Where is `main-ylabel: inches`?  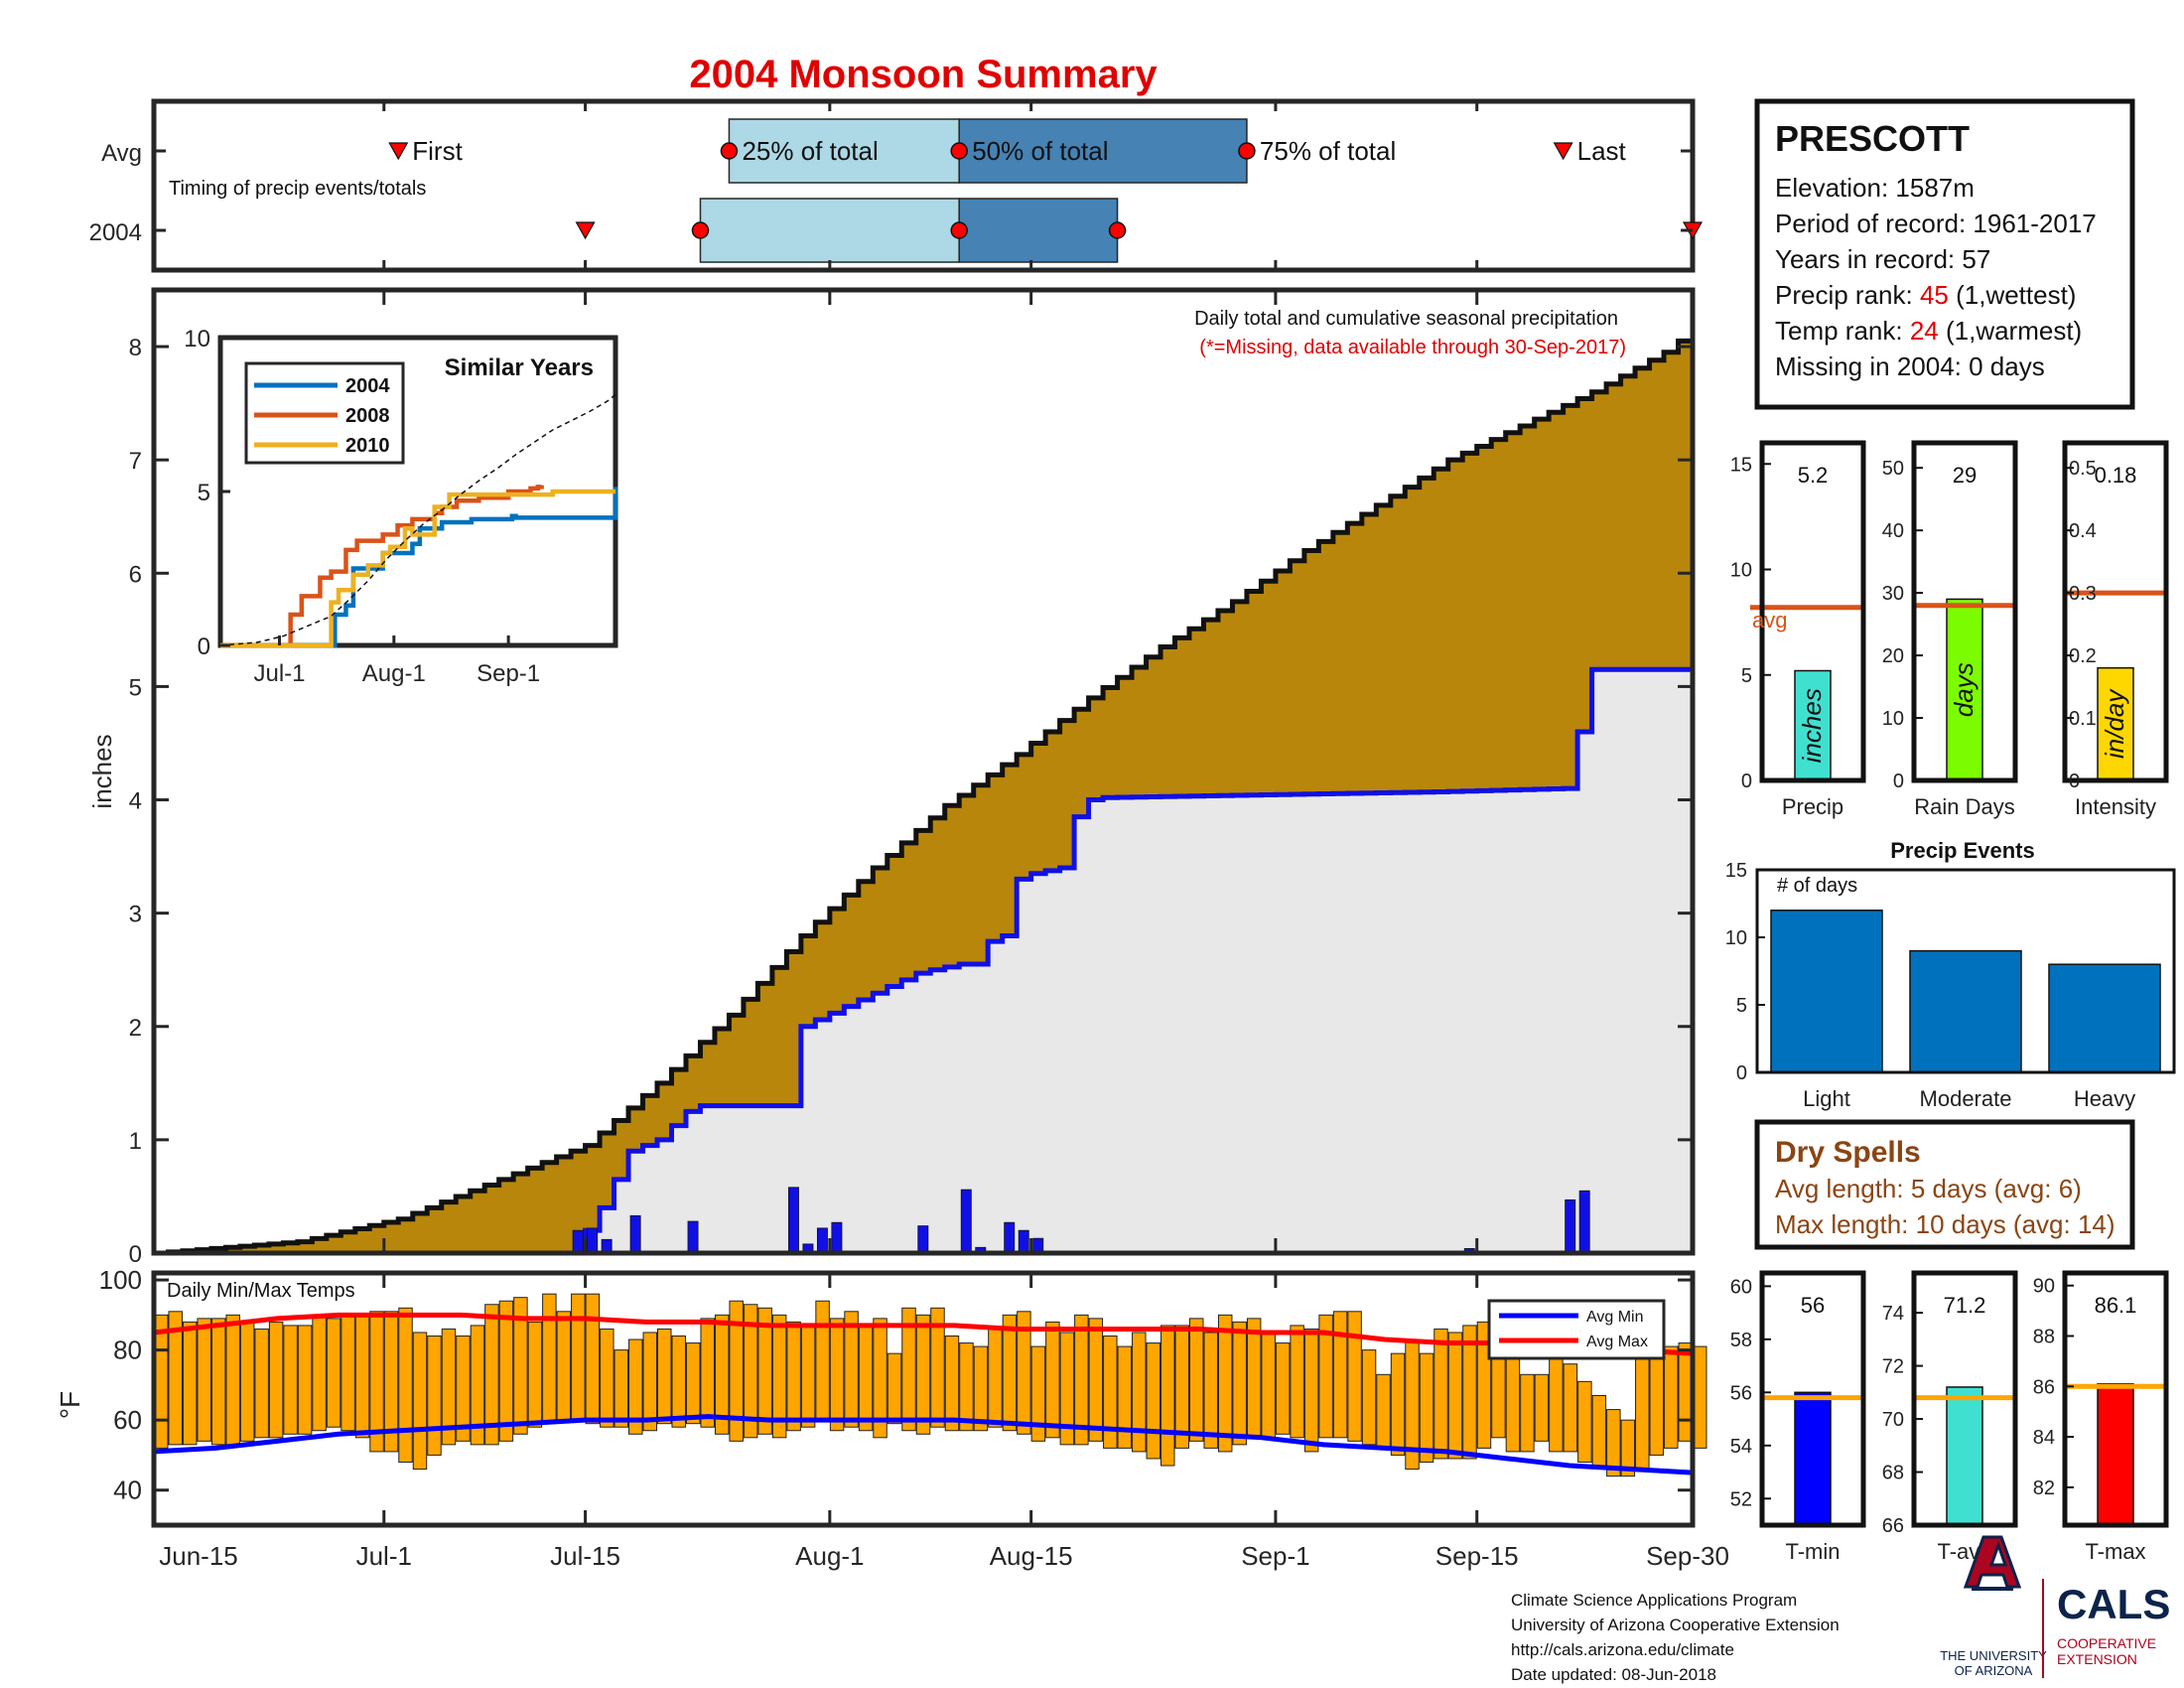 main-ylabel: inches is located at coordinates (102, 771).